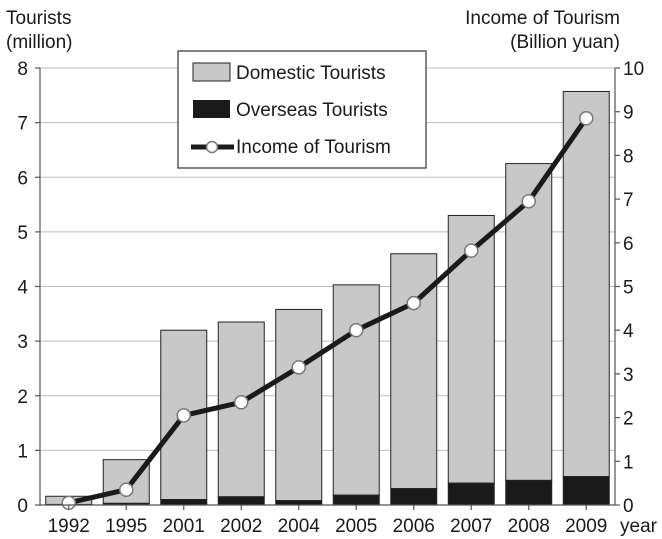  I want to click on y-right-tick-label: 1, so click(628, 462).